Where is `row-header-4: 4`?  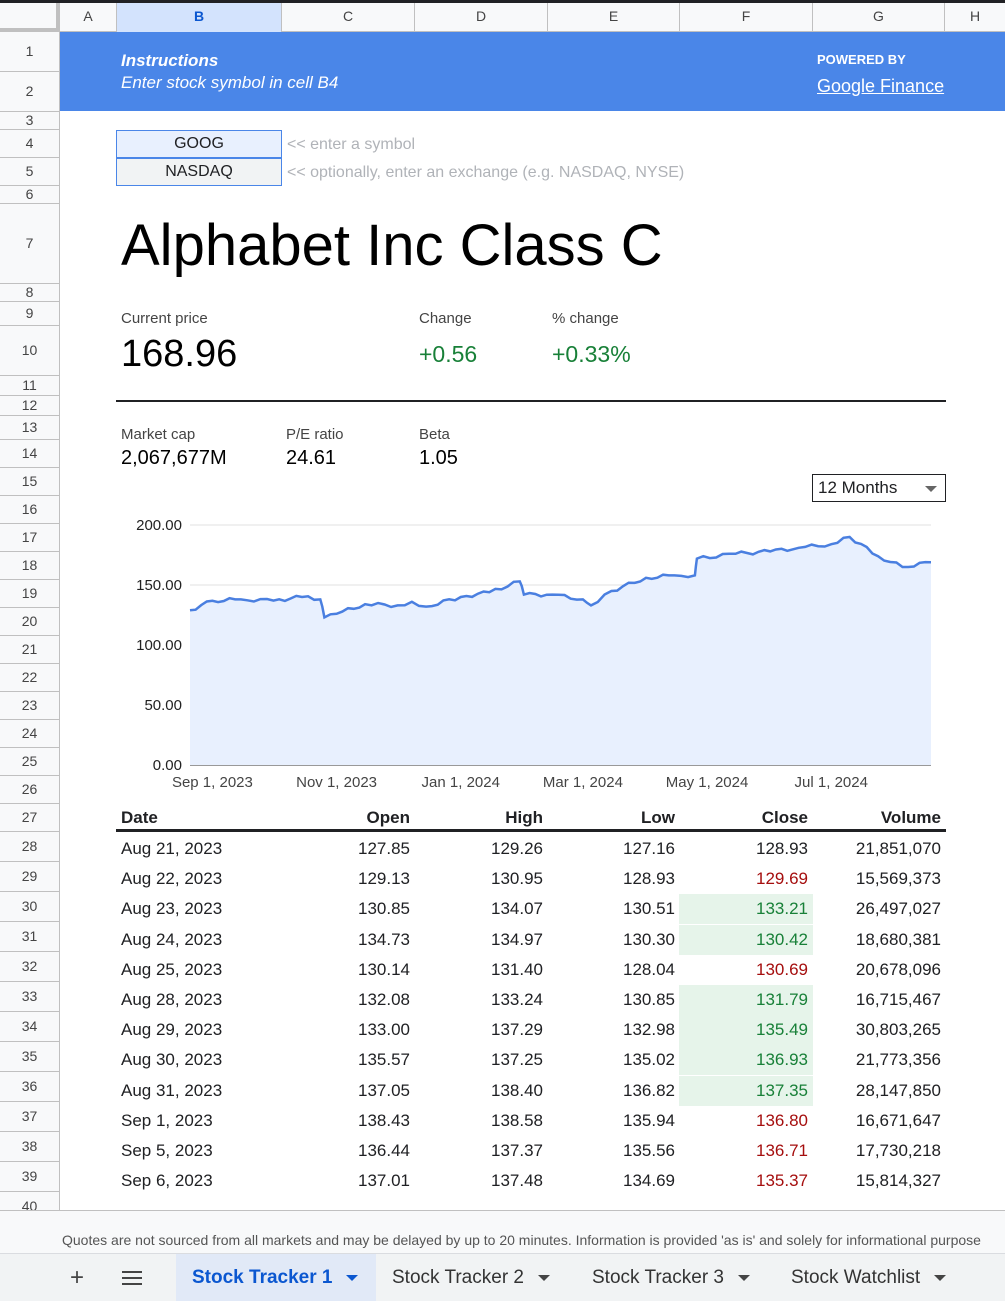
row-header-4: 4 is located at coordinates (29, 144).